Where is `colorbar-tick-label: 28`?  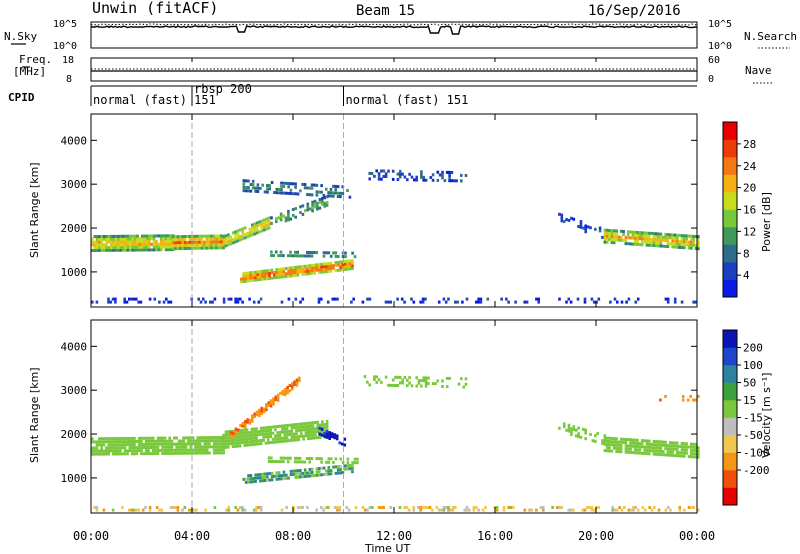
colorbar-tick-label: 28 is located at coordinates (749, 144).